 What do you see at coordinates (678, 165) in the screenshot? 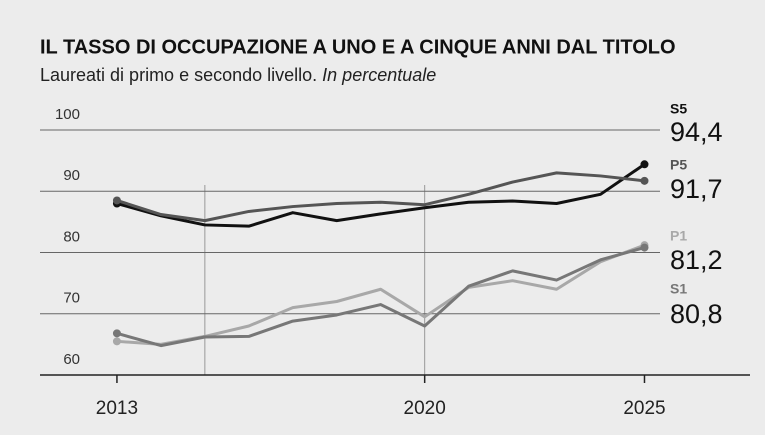
I see `legend-label: P5` at bounding box center [678, 165].